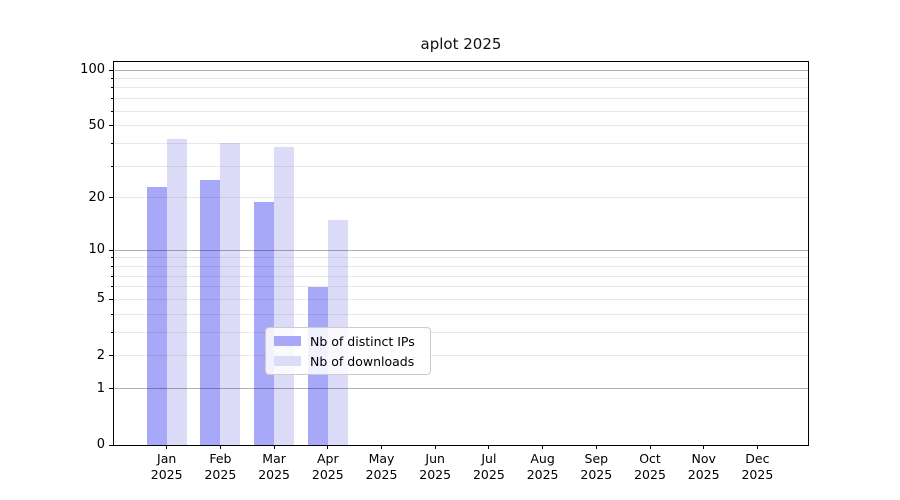 The width and height of the screenshot is (900, 500). What do you see at coordinates (362, 361) in the screenshot?
I see `legend-label: Nb of downloads` at bounding box center [362, 361].